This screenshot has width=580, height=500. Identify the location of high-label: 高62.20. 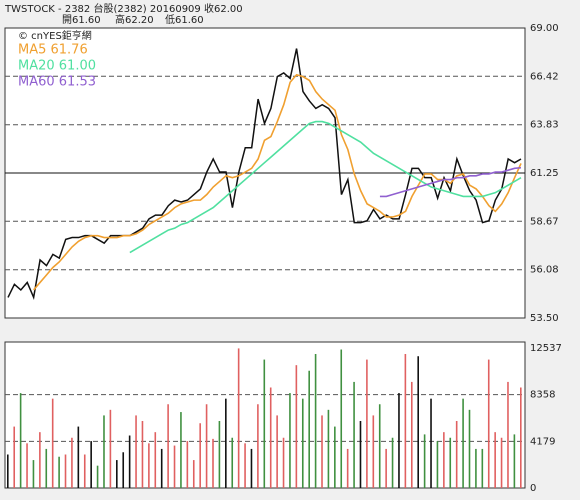
(134, 19).